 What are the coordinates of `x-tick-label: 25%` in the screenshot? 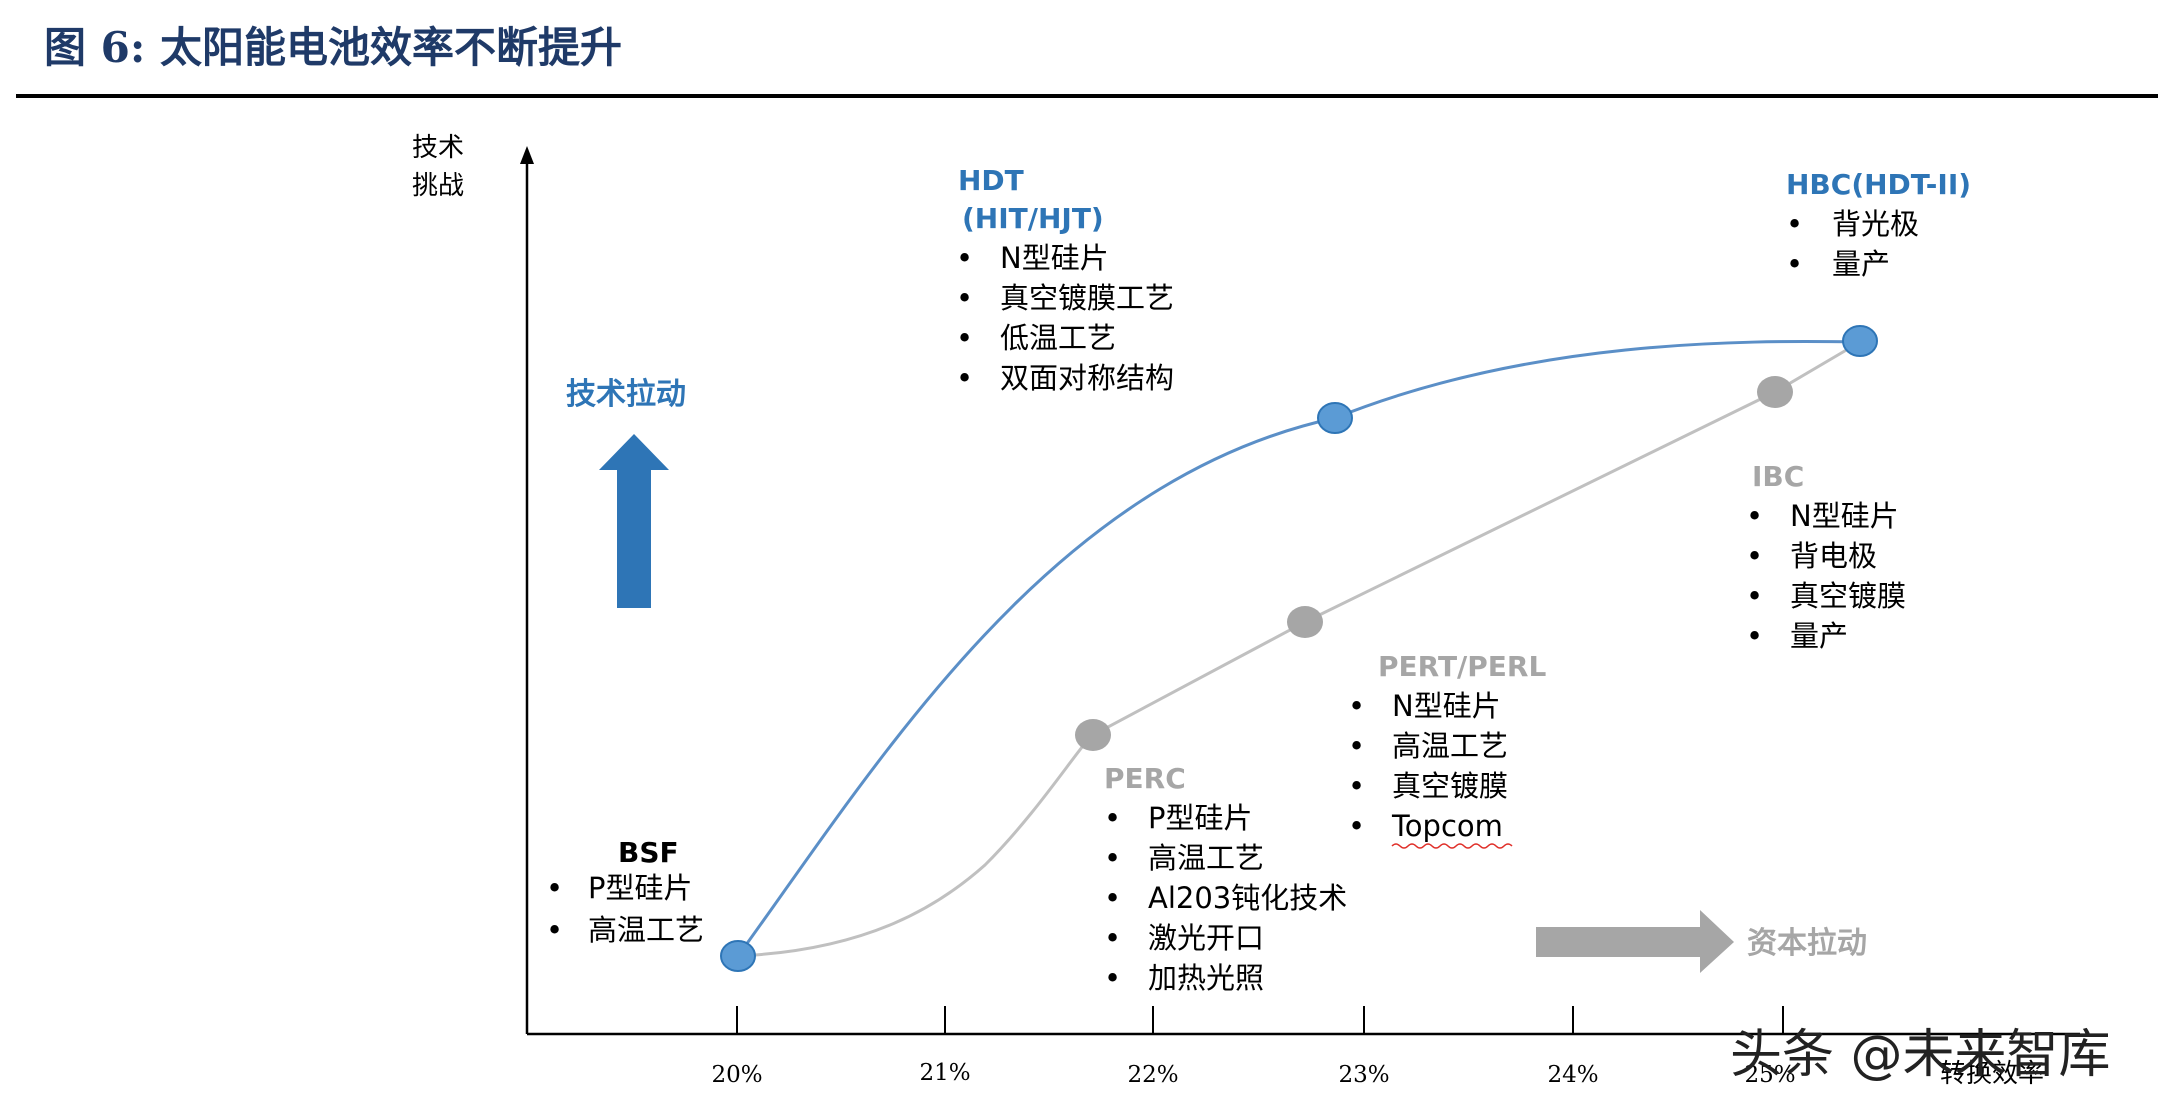 It's located at (1769, 1075).